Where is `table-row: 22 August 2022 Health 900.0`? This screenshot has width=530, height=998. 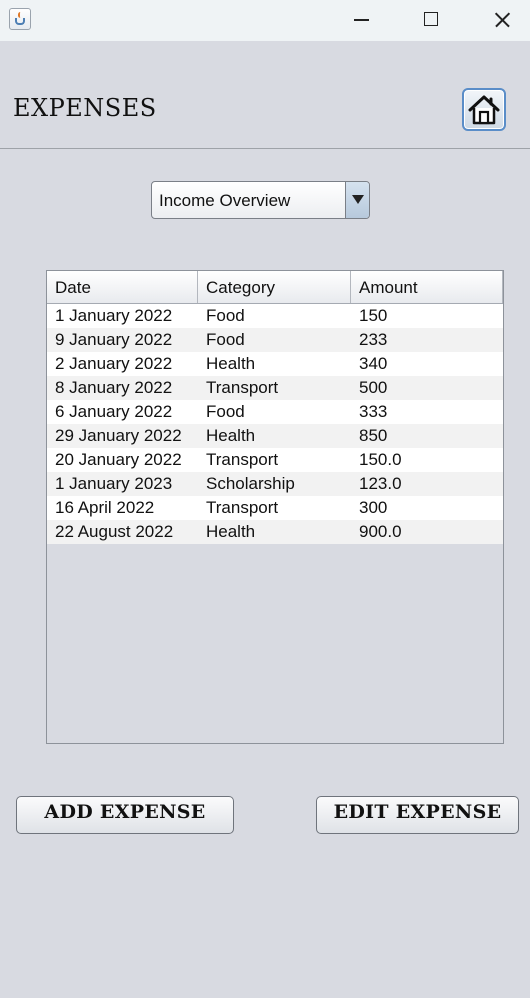 table-row: 22 August 2022 Health 900.0 is located at coordinates (275, 532).